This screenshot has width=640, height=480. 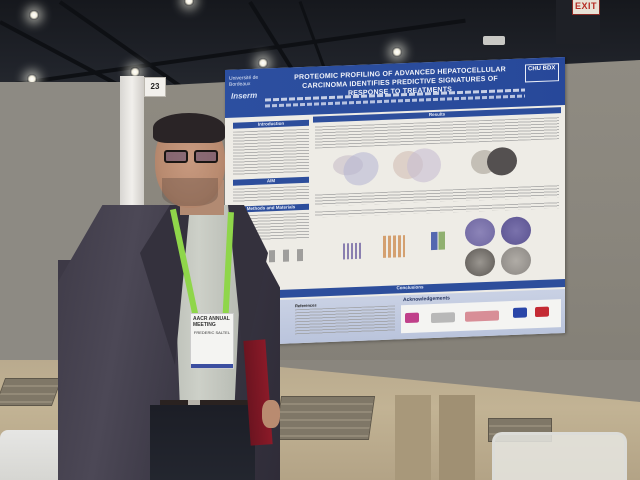 I want to click on eu-flag-logo, so click(x=520, y=312).